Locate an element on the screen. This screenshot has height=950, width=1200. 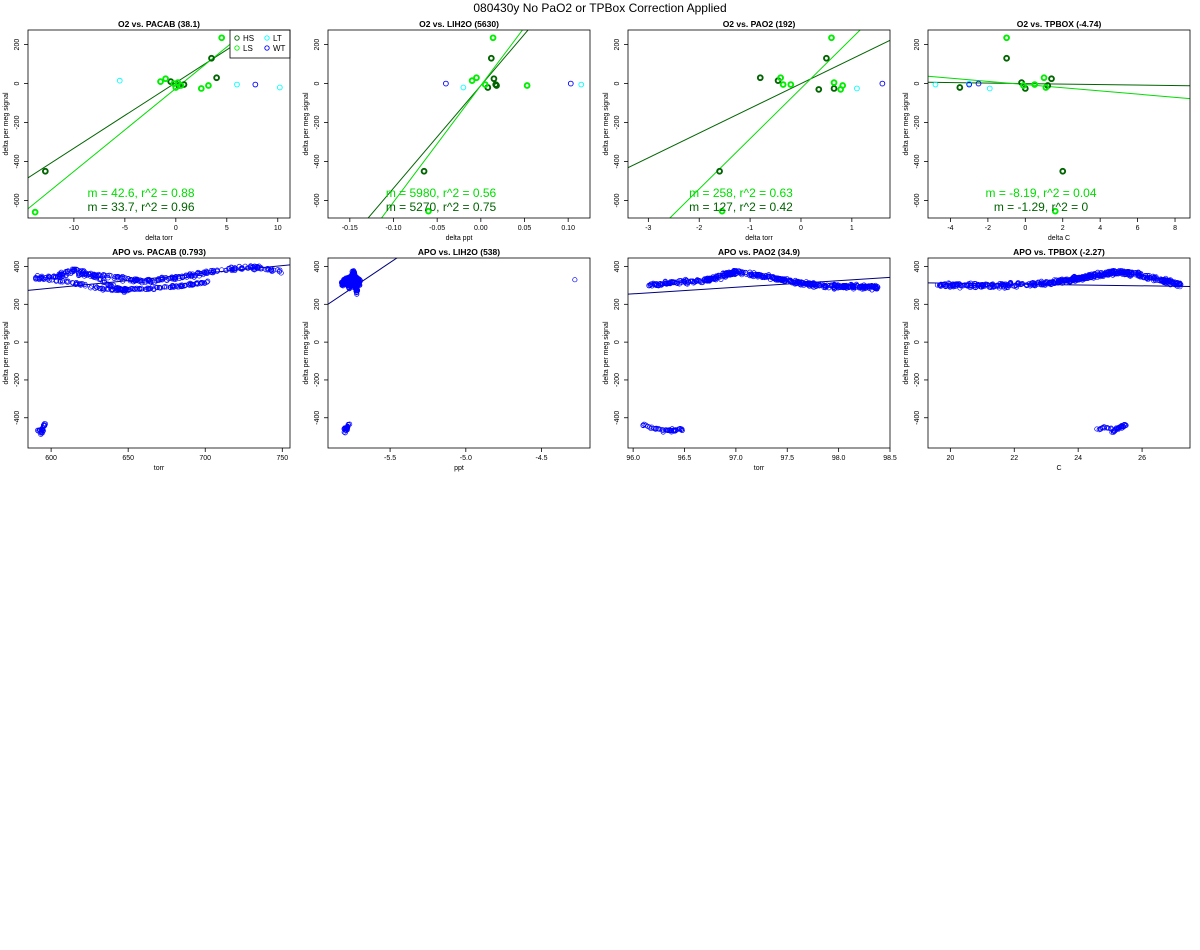
x-tick-label: 96.5 is located at coordinates (685, 458).